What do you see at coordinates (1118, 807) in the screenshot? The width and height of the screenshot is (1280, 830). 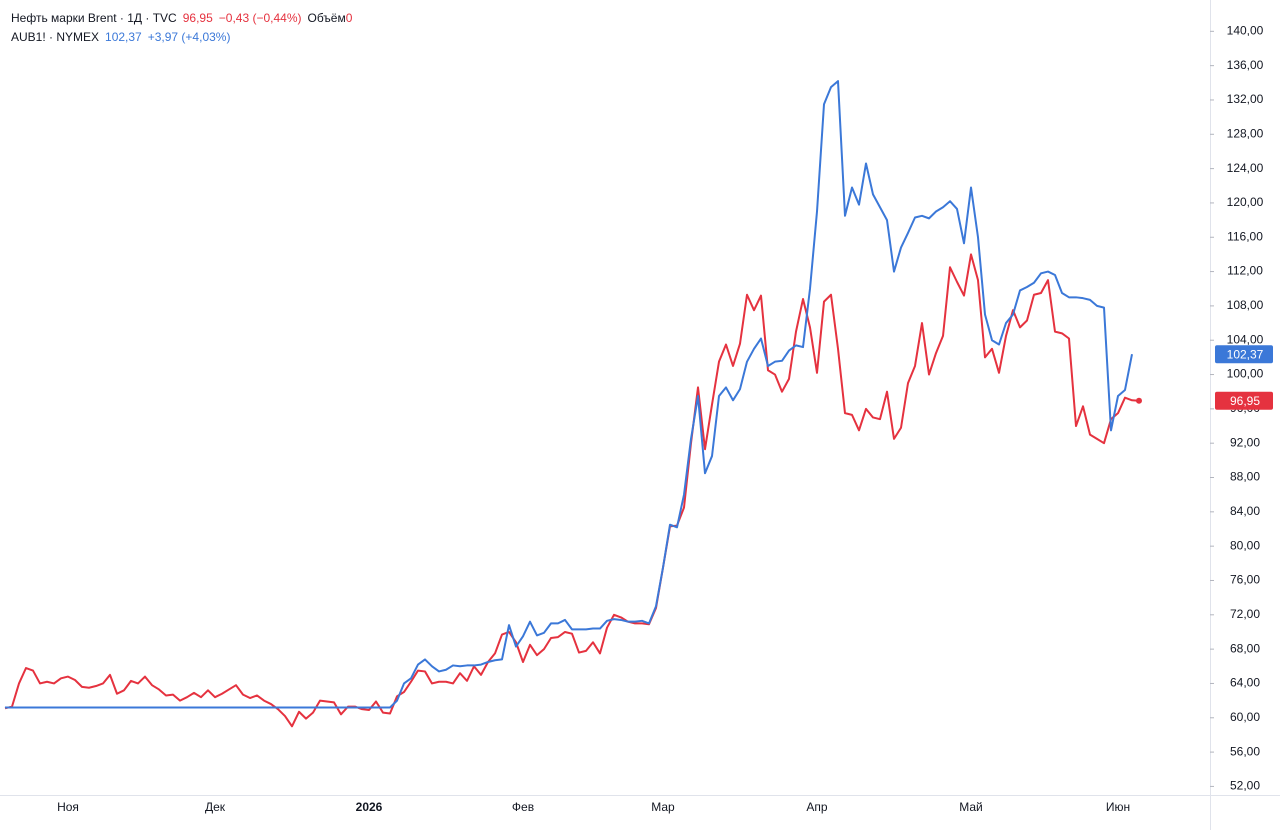 I see `x-tick-label: Июн` at bounding box center [1118, 807].